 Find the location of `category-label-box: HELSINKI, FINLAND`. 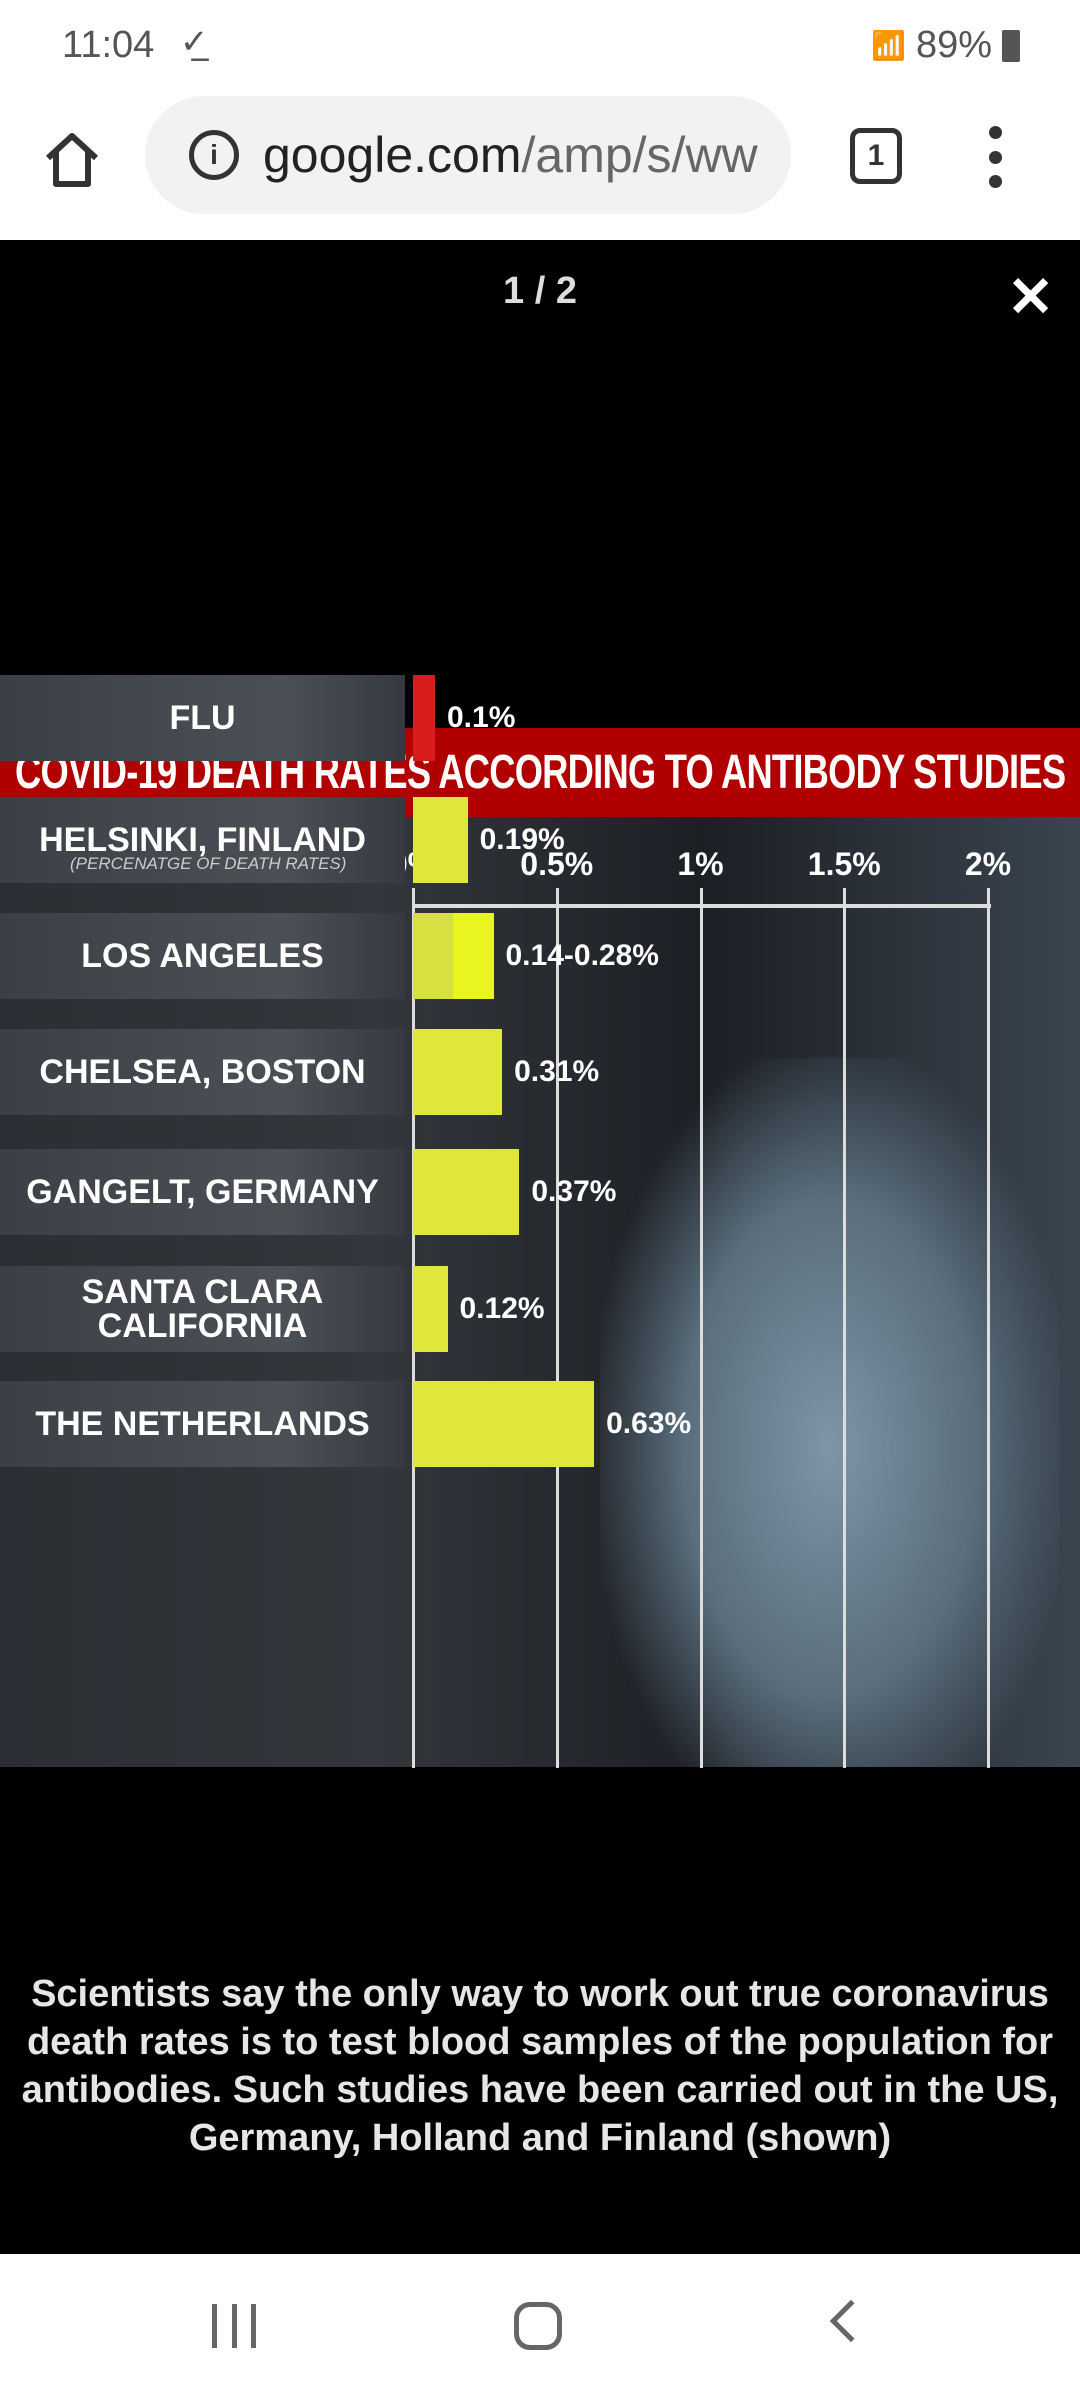

category-label-box: HELSINKI, FINLAND is located at coordinates (202, 840).